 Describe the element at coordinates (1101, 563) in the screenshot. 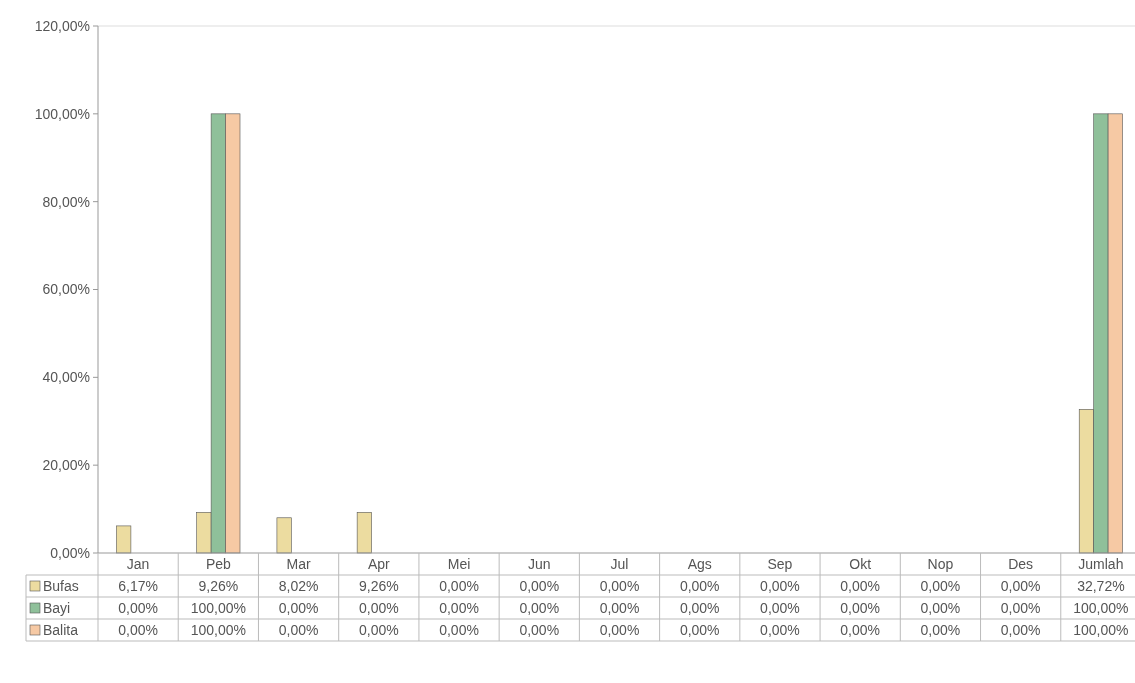

I see `x-tick-label: Jumlah` at that location.